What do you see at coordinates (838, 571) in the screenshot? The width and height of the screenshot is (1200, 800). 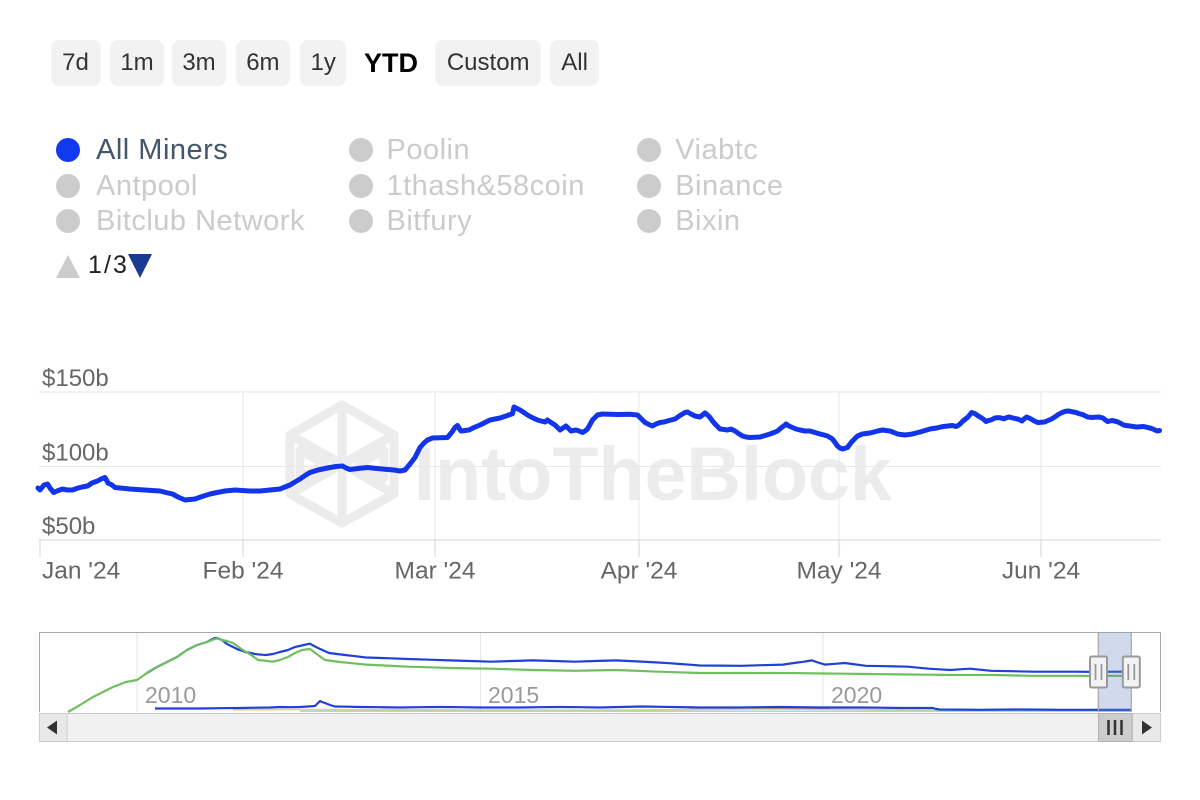 I see `svg-text: May '24` at bounding box center [838, 571].